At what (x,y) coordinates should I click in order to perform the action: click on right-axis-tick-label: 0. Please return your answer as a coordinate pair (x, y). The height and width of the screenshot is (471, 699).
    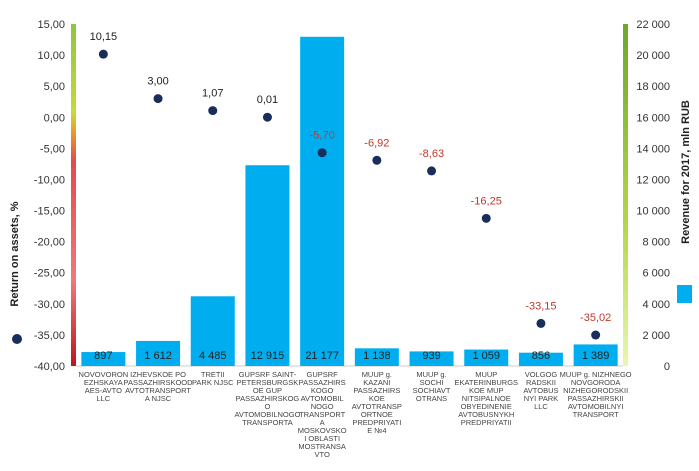
    Looking at the image, I should click on (667, 367).